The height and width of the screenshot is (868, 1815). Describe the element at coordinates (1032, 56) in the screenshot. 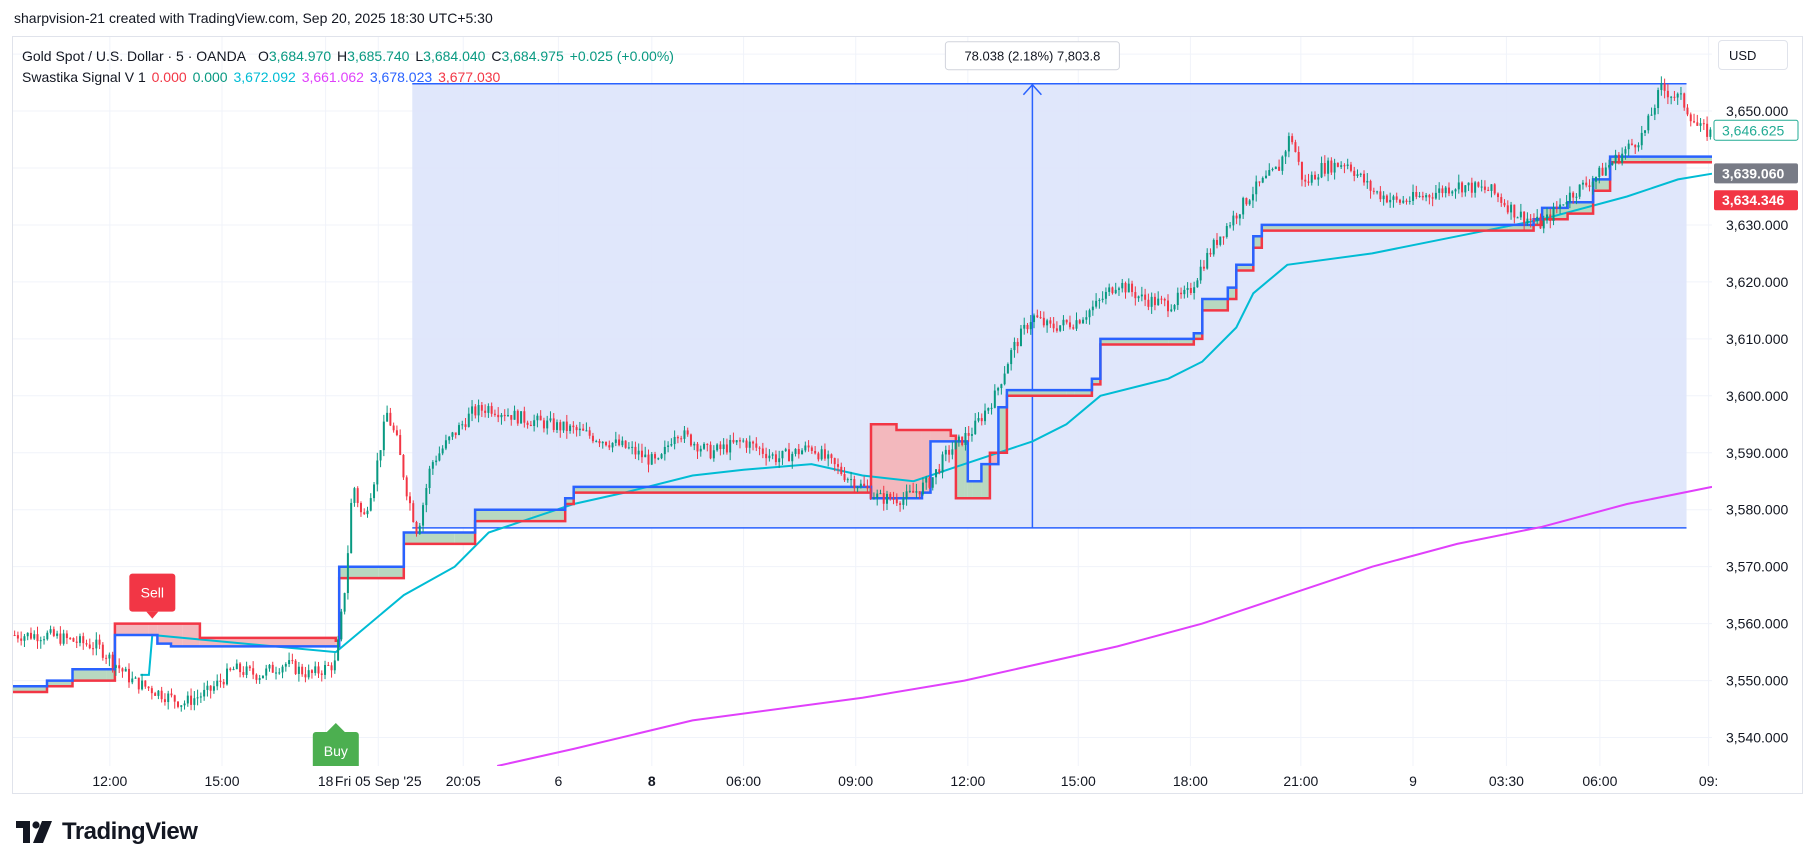

I see `measure-label-box` at that location.